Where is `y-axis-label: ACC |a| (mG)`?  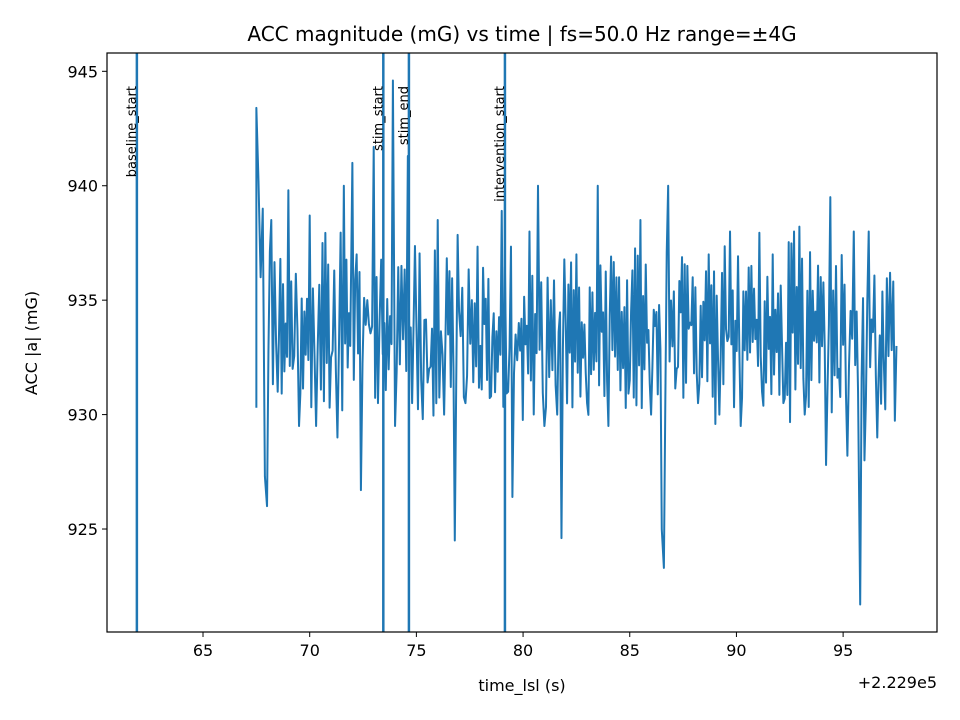
y-axis-label: ACC |a| (mG) is located at coordinates (31, 343).